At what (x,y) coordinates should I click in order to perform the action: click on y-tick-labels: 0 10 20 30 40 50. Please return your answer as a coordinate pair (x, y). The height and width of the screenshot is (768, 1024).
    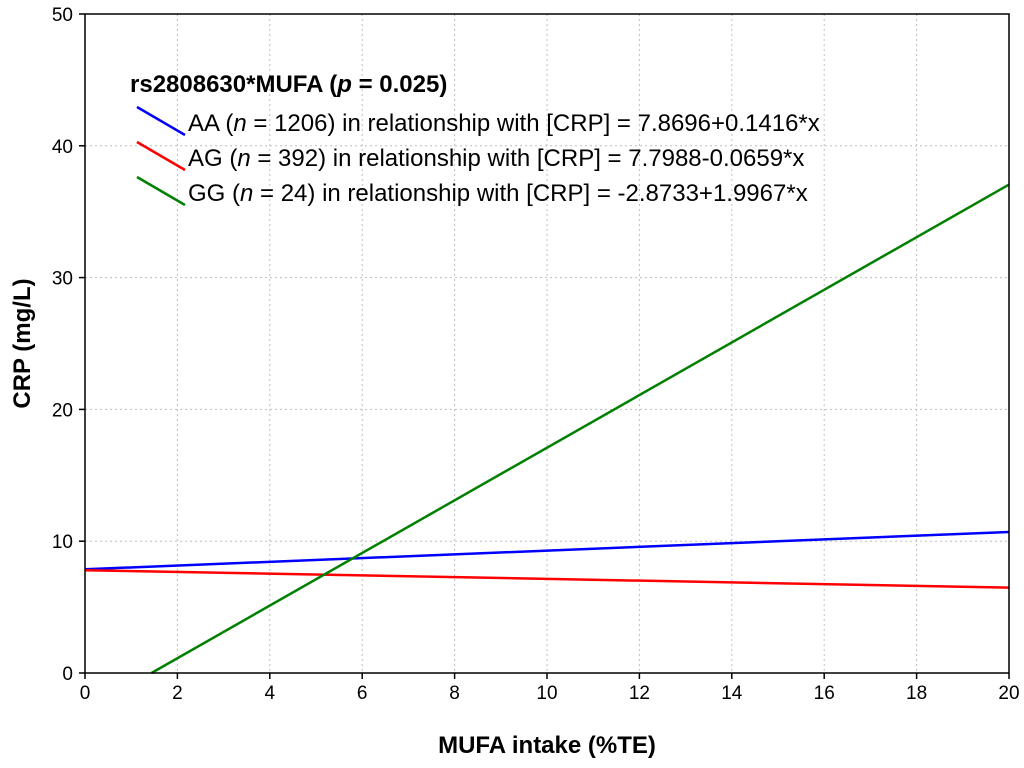
    Looking at the image, I should click on (62, 345).